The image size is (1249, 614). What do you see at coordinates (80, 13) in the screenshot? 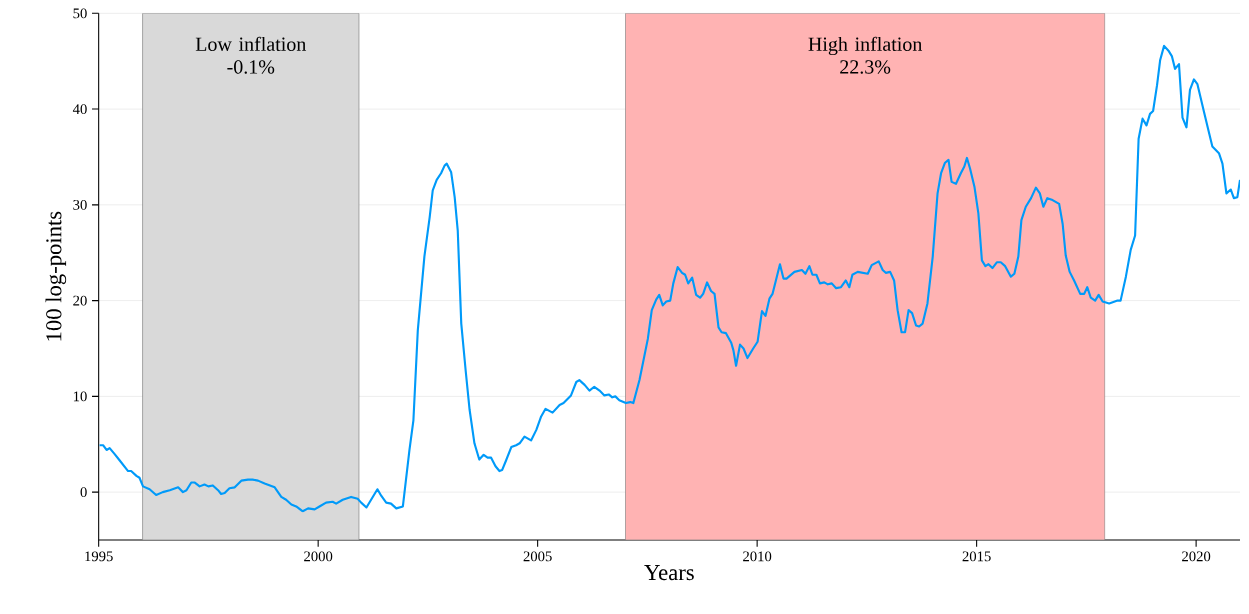
I see `y-tick-label: 50` at bounding box center [80, 13].